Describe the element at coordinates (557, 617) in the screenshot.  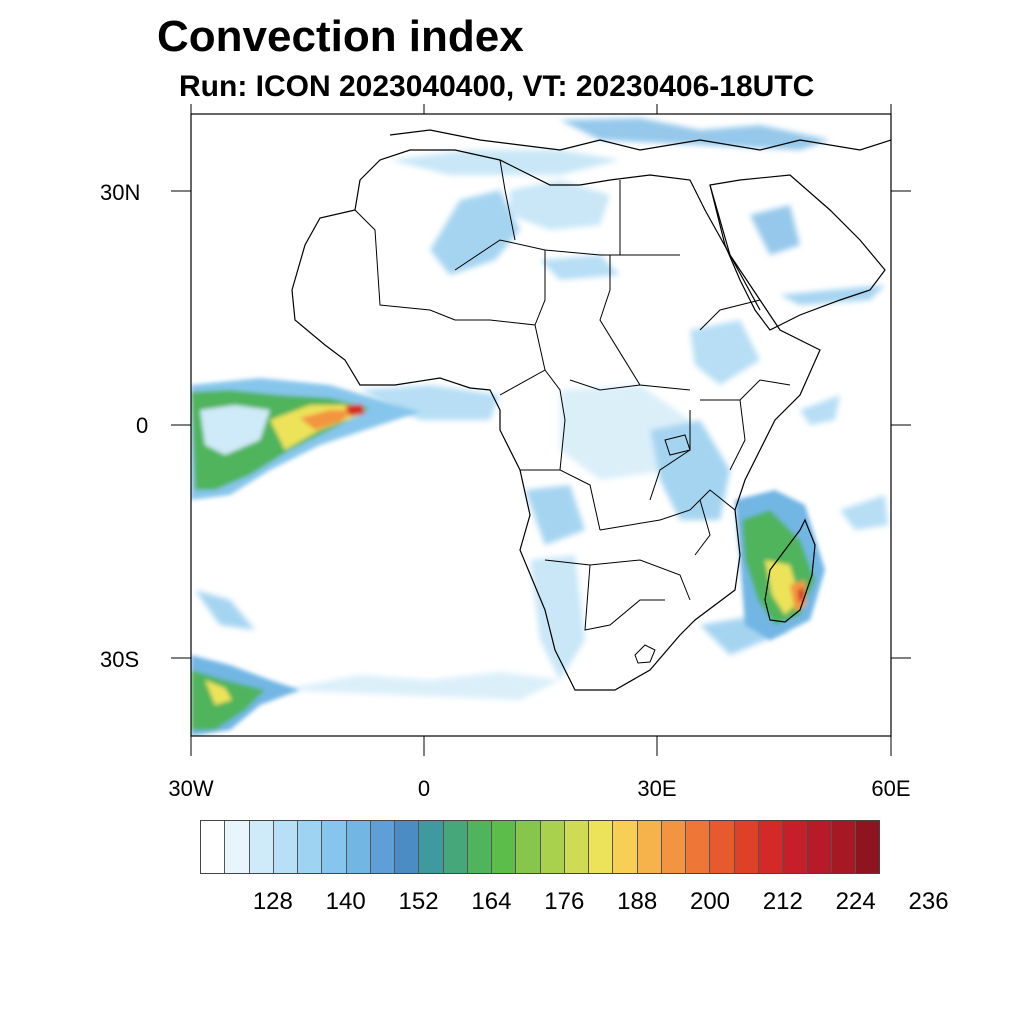
I see `field-namibia-patch` at that location.